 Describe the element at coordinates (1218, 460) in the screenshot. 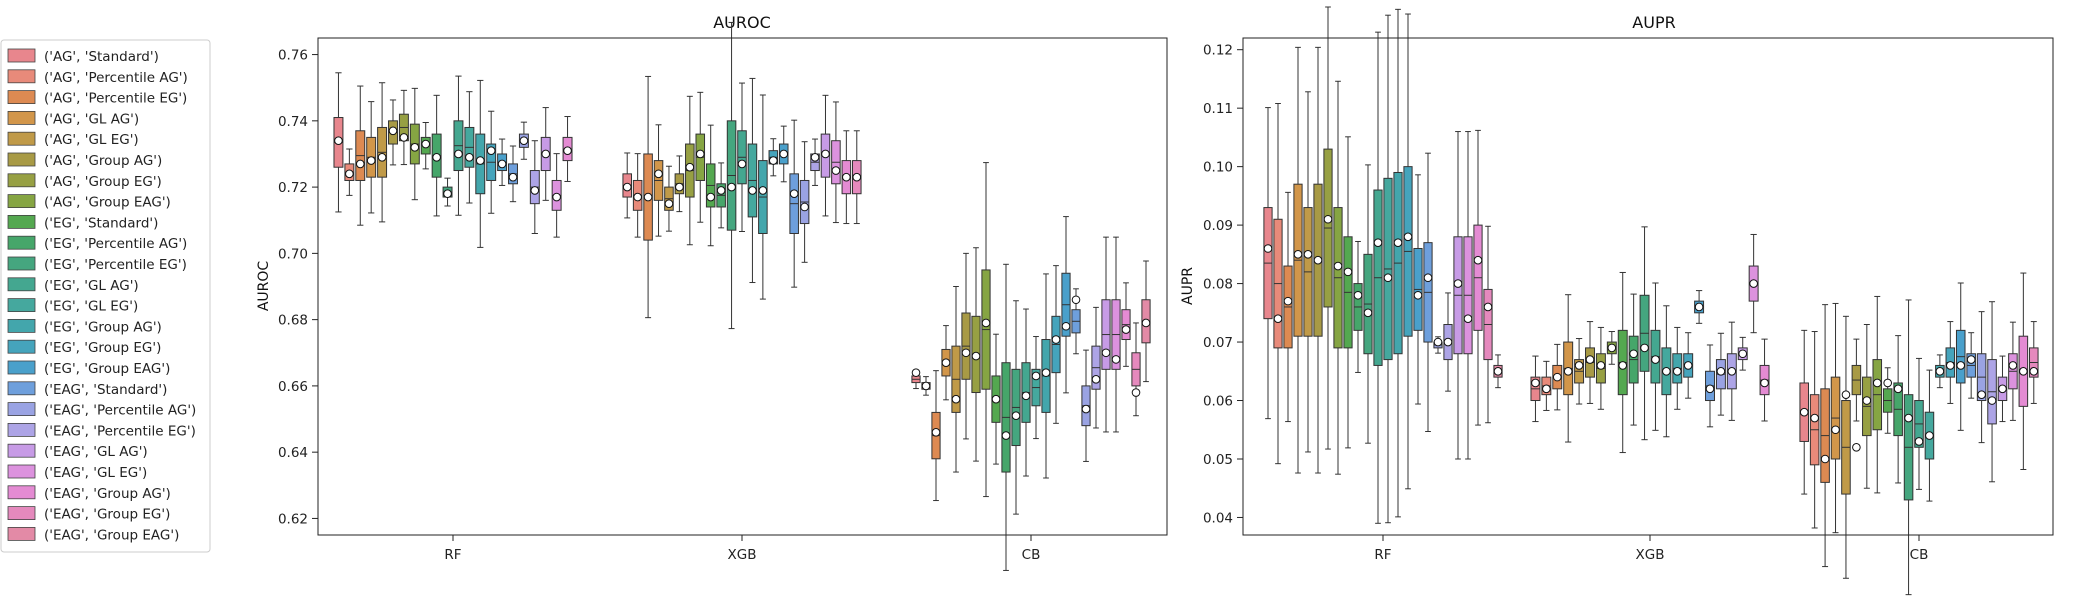

I see `y-tick-label: 0.05` at that location.